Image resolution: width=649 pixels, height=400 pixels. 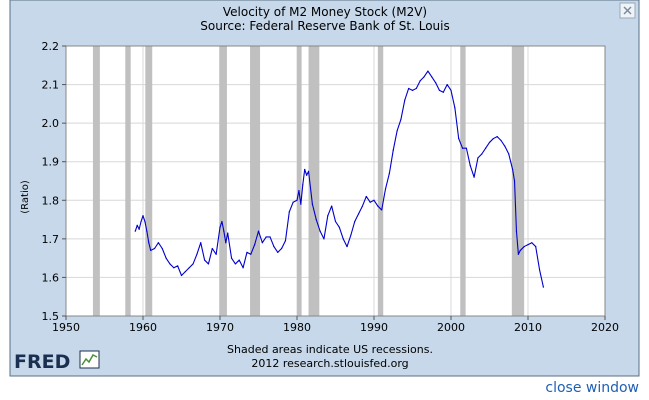 What do you see at coordinates (528, 327) in the screenshot?
I see `x-tick-label-6: 2010` at bounding box center [528, 327].